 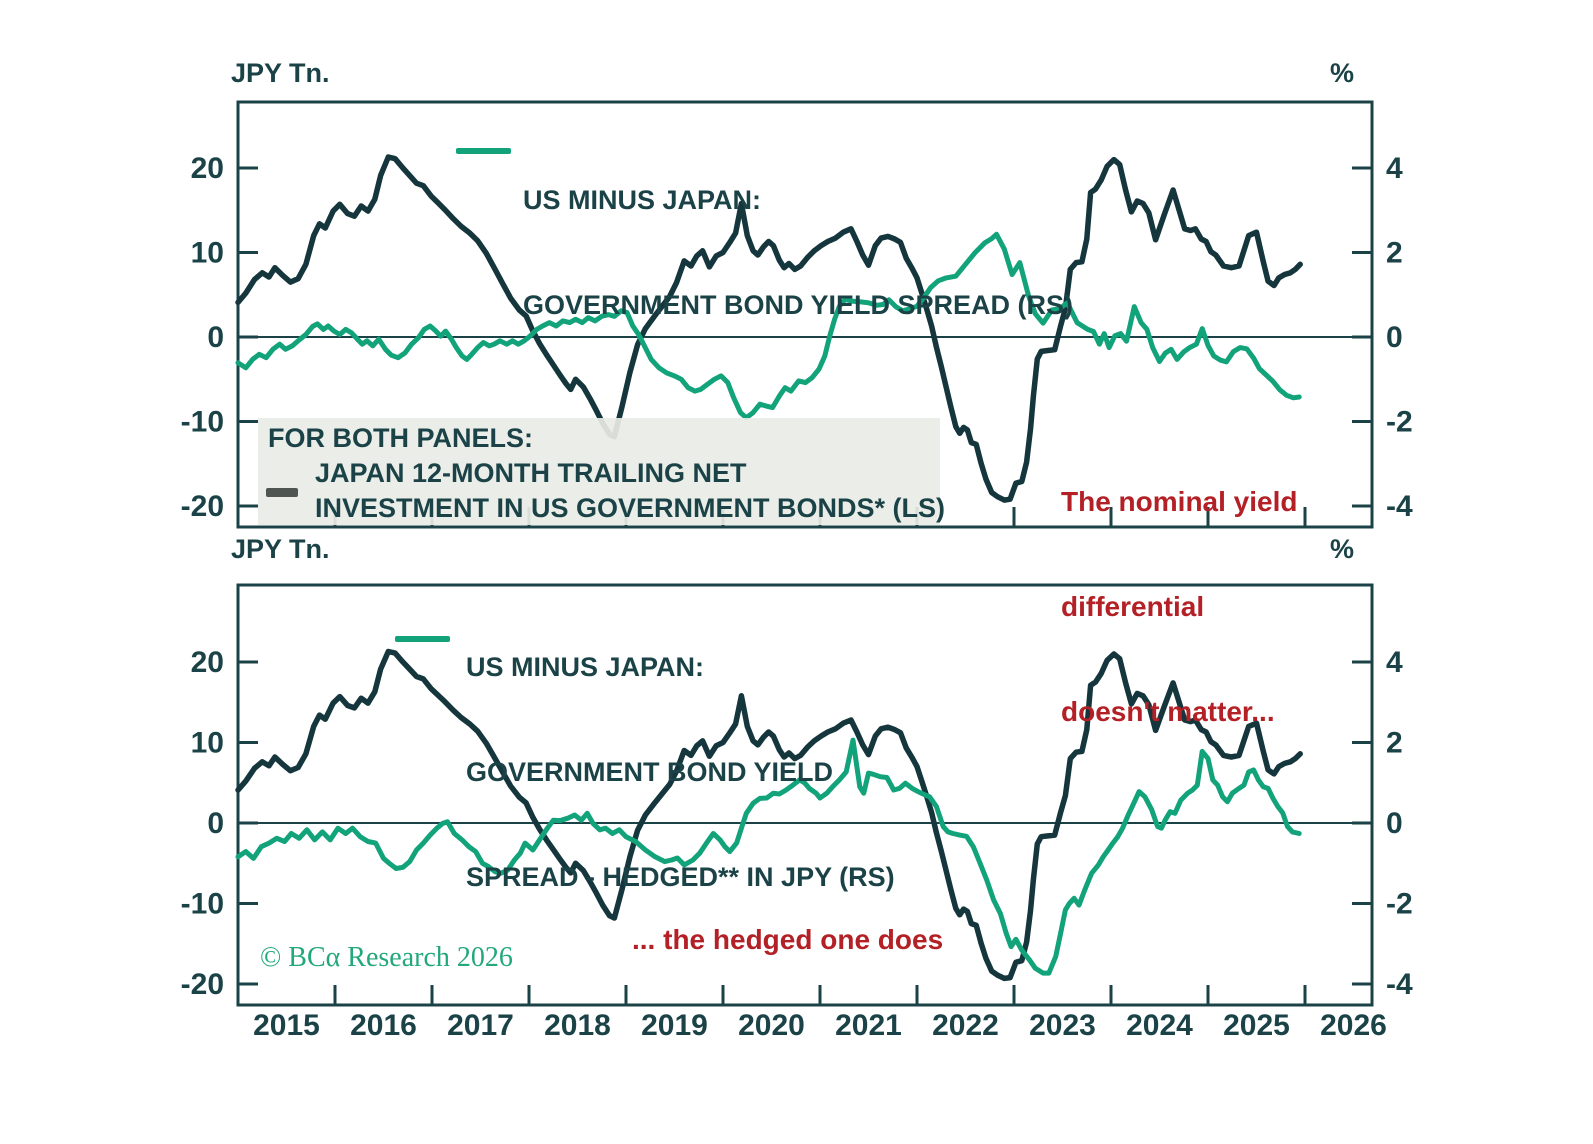 What do you see at coordinates (207, 253) in the screenshot?
I see `left-tick-label-top: 10` at bounding box center [207, 253].